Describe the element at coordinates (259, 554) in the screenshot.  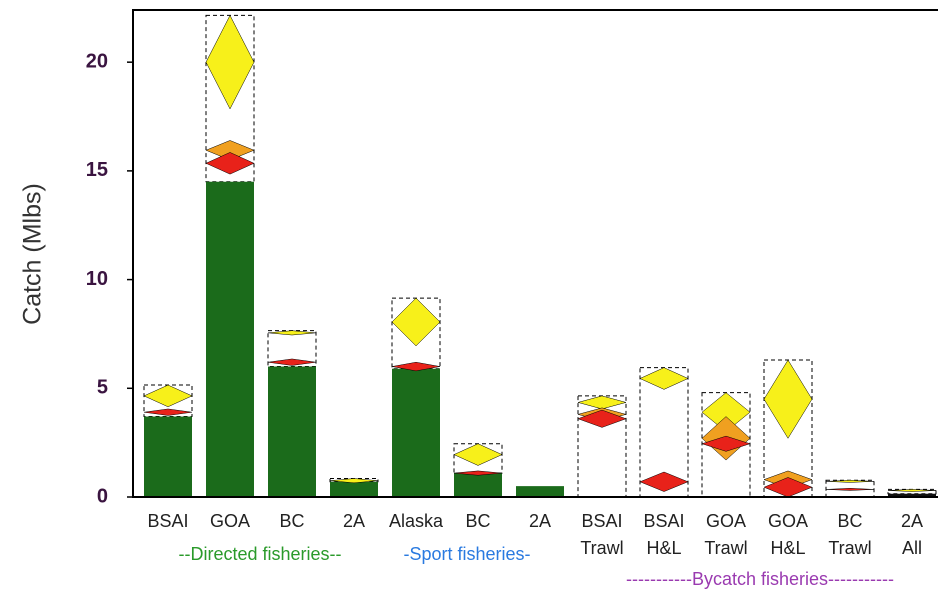
I see `group-label: --Directed fisheries--` at that location.